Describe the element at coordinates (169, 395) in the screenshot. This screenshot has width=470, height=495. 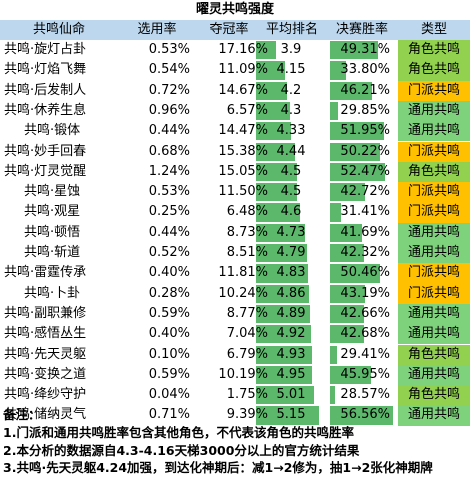
I see `select-rate: 0.04%` at that location.